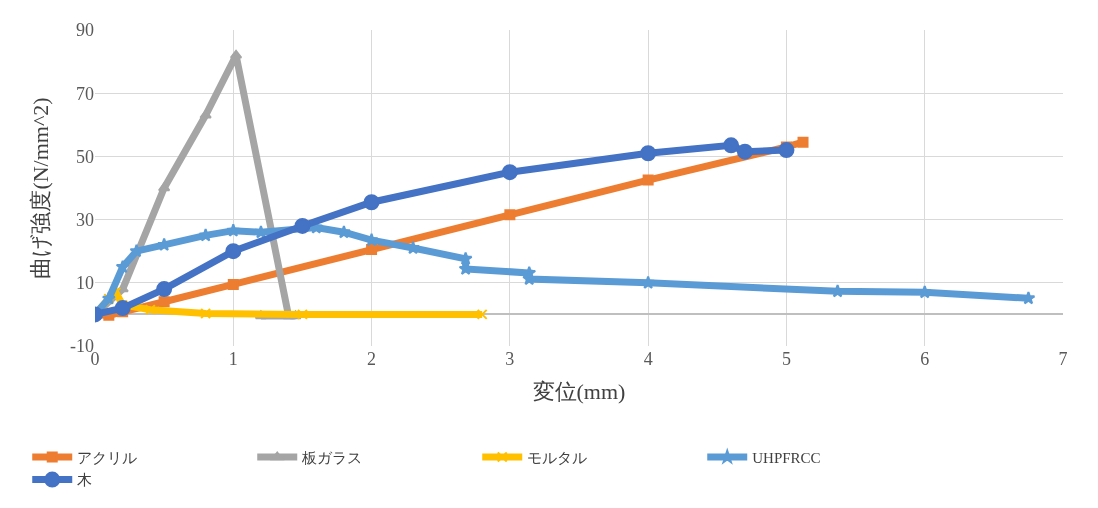 Image resolution: width=1098 pixels, height=508 pixels. I want to click on y-axis-title: 曲げ強度(N/mm^2), so click(40, 188).